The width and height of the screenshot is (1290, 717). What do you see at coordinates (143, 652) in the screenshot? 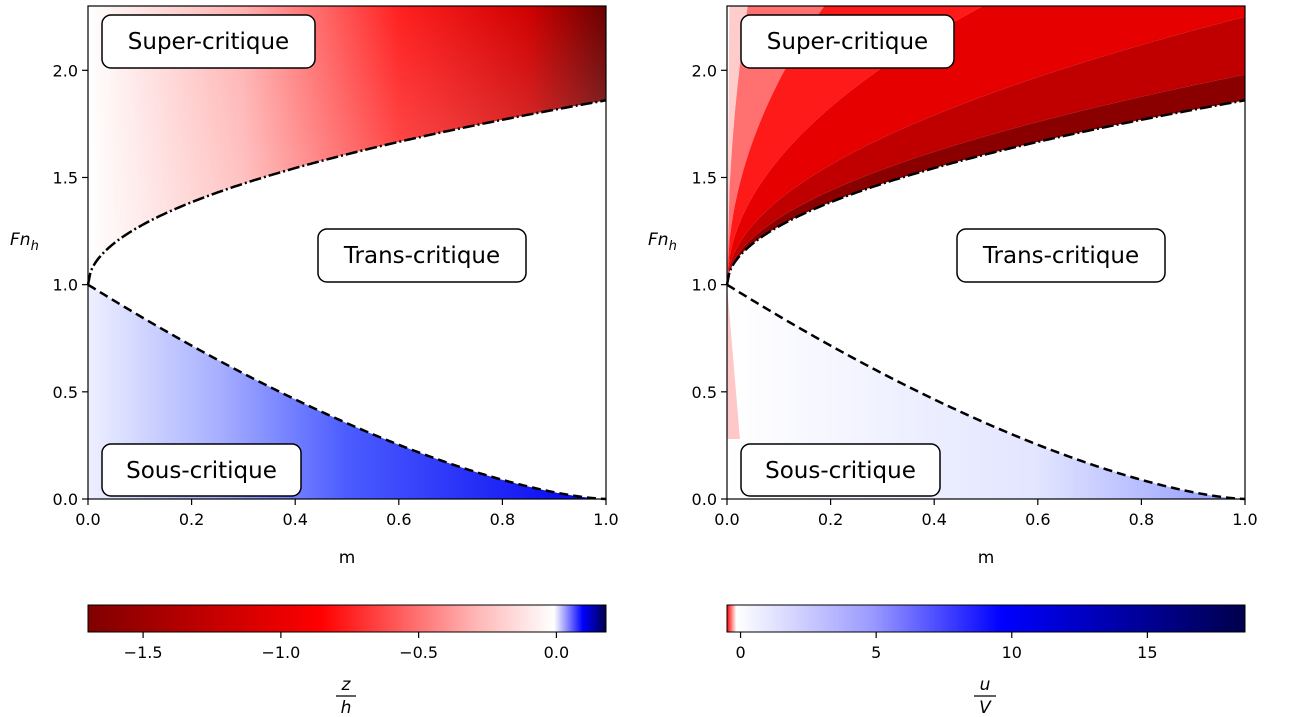
I see `colorbar-tick-label: −1.5` at bounding box center [143, 652].